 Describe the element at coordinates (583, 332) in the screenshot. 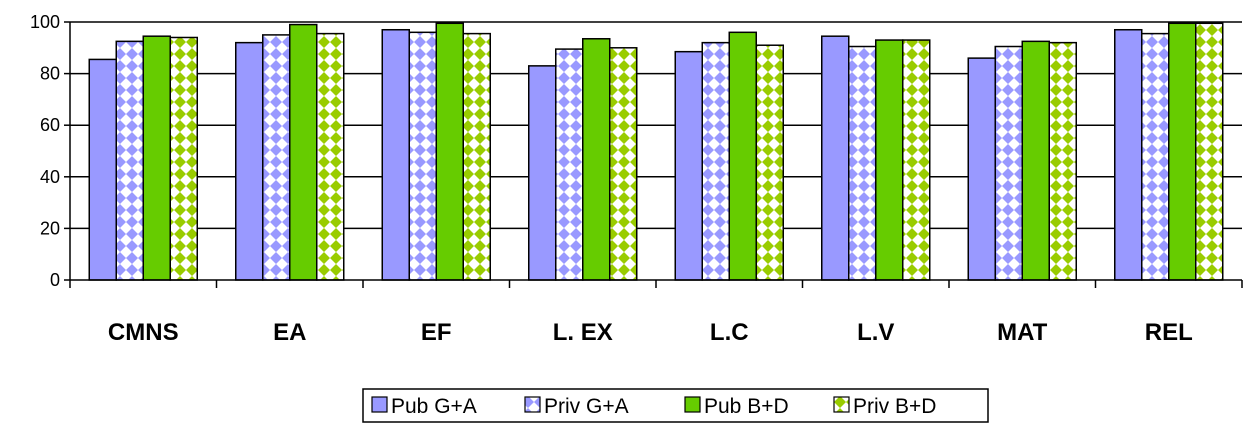

I see `x-category-label: L. EX` at that location.